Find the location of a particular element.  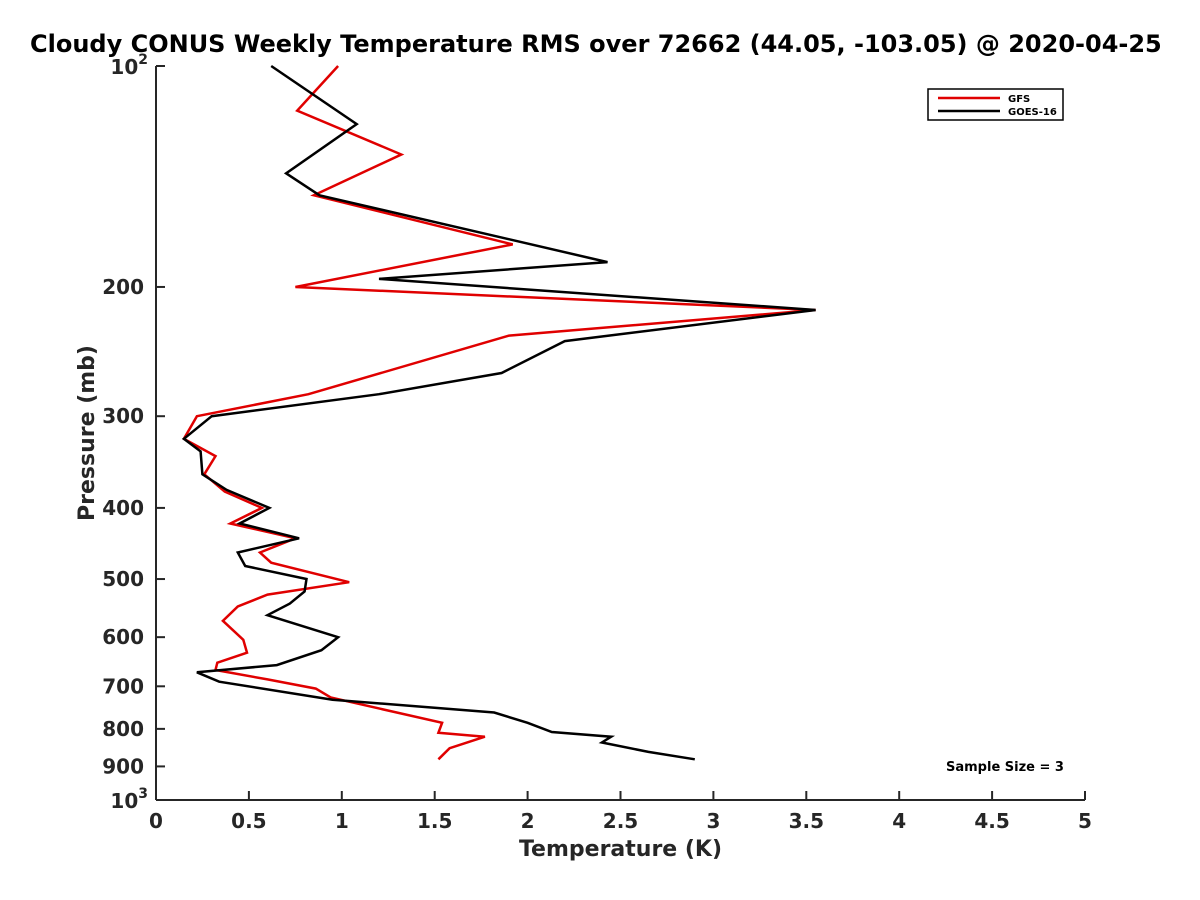

y-tick-label: 200 is located at coordinates (123, 287).